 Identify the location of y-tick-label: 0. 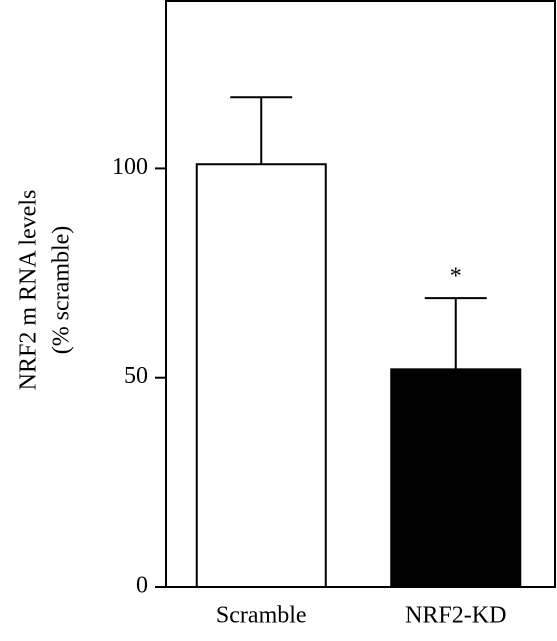
(142, 586).